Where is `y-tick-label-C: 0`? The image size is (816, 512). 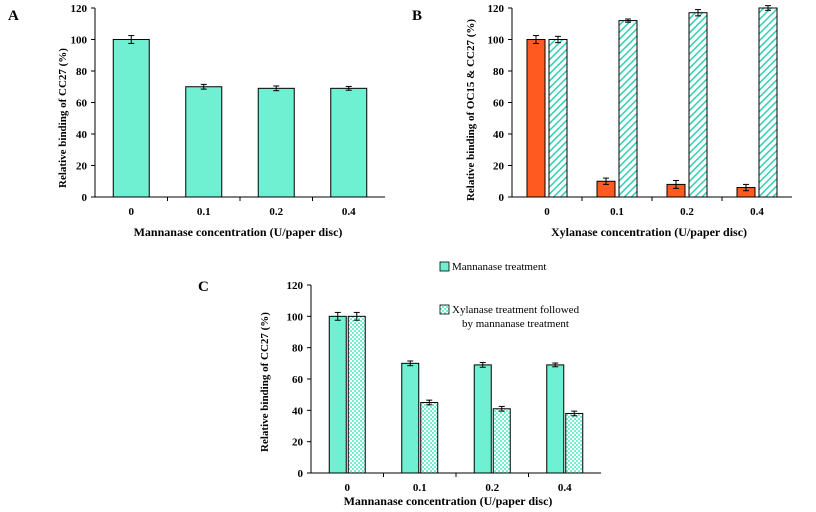 y-tick-label-C: 0 is located at coordinates (301, 474).